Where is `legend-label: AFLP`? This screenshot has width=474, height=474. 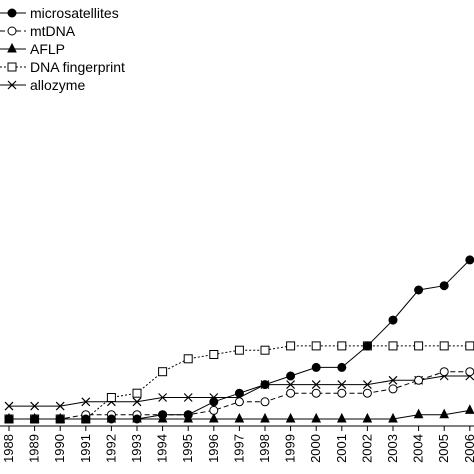
legend-label: AFLP is located at coordinates (47, 49).